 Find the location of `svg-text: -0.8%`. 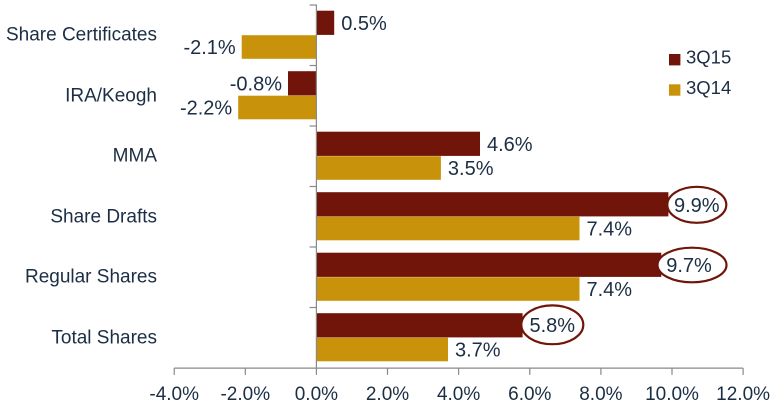

svg-text: -0.8% is located at coordinates (256, 84).